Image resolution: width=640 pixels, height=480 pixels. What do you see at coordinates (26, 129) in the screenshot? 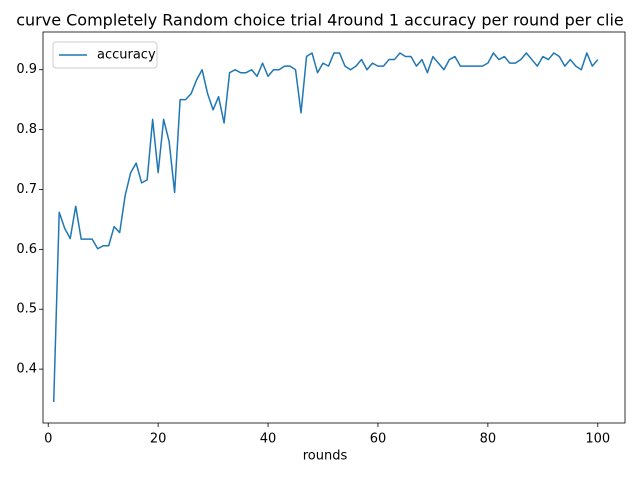
I see `y-tick-label: 0.8` at bounding box center [26, 129].